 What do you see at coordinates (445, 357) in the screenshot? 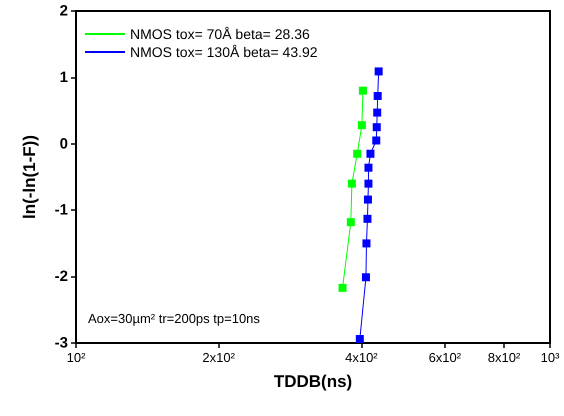
I see `x-tick-label: 6x10²` at bounding box center [445, 357].